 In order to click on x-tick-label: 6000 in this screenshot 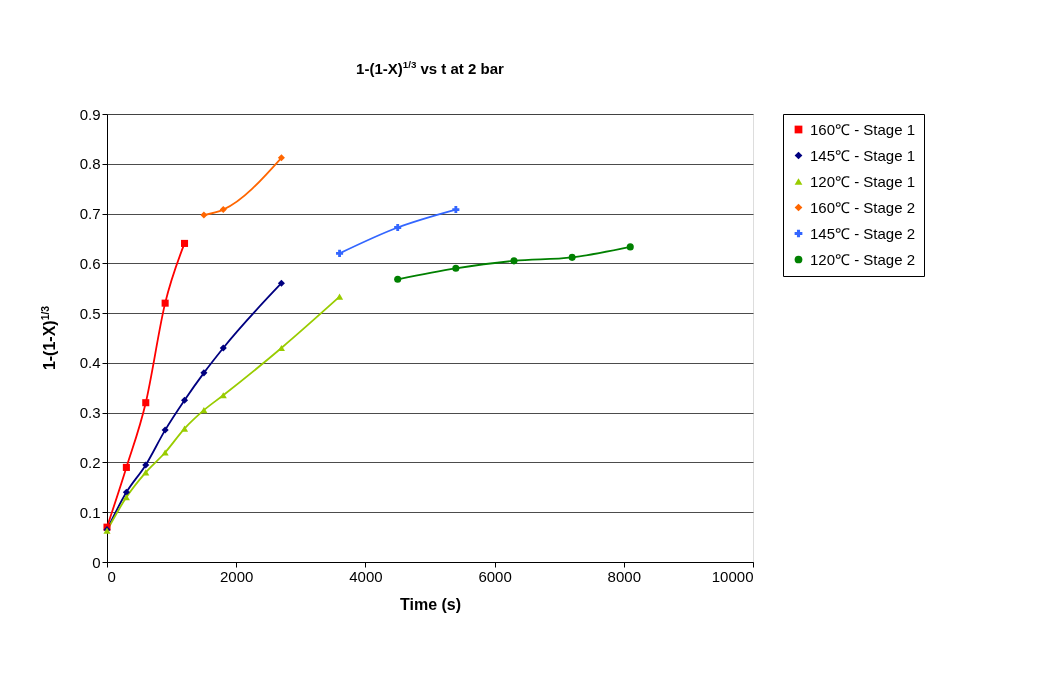, I will do `click(495, 576)`.